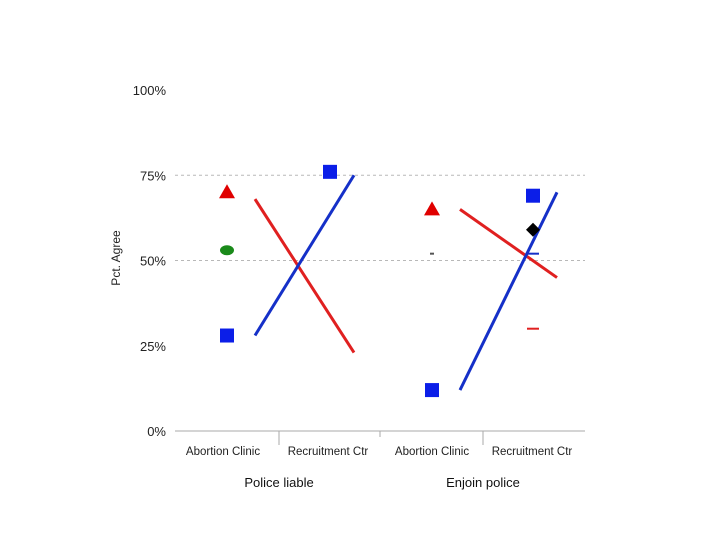 Image resolution: width=720 pixels, height=540 pixels. Describe the element at coordinates (153, 346) in the screenshot. I see `y-tick-label: 25%` at that location.